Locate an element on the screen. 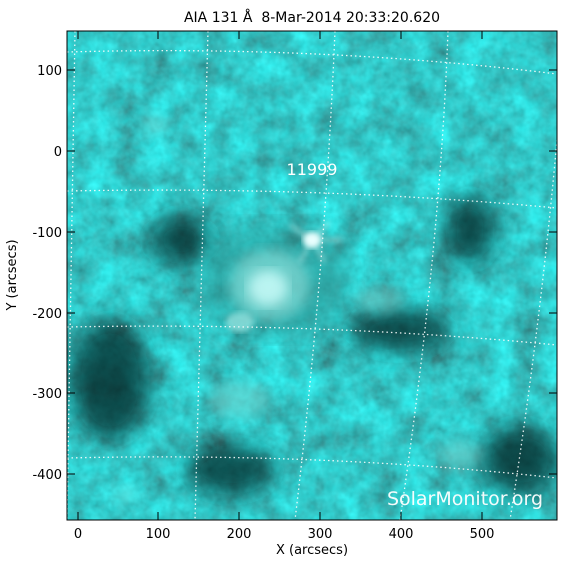  y-tick-label: 100 is located at coordinates (49, 71).